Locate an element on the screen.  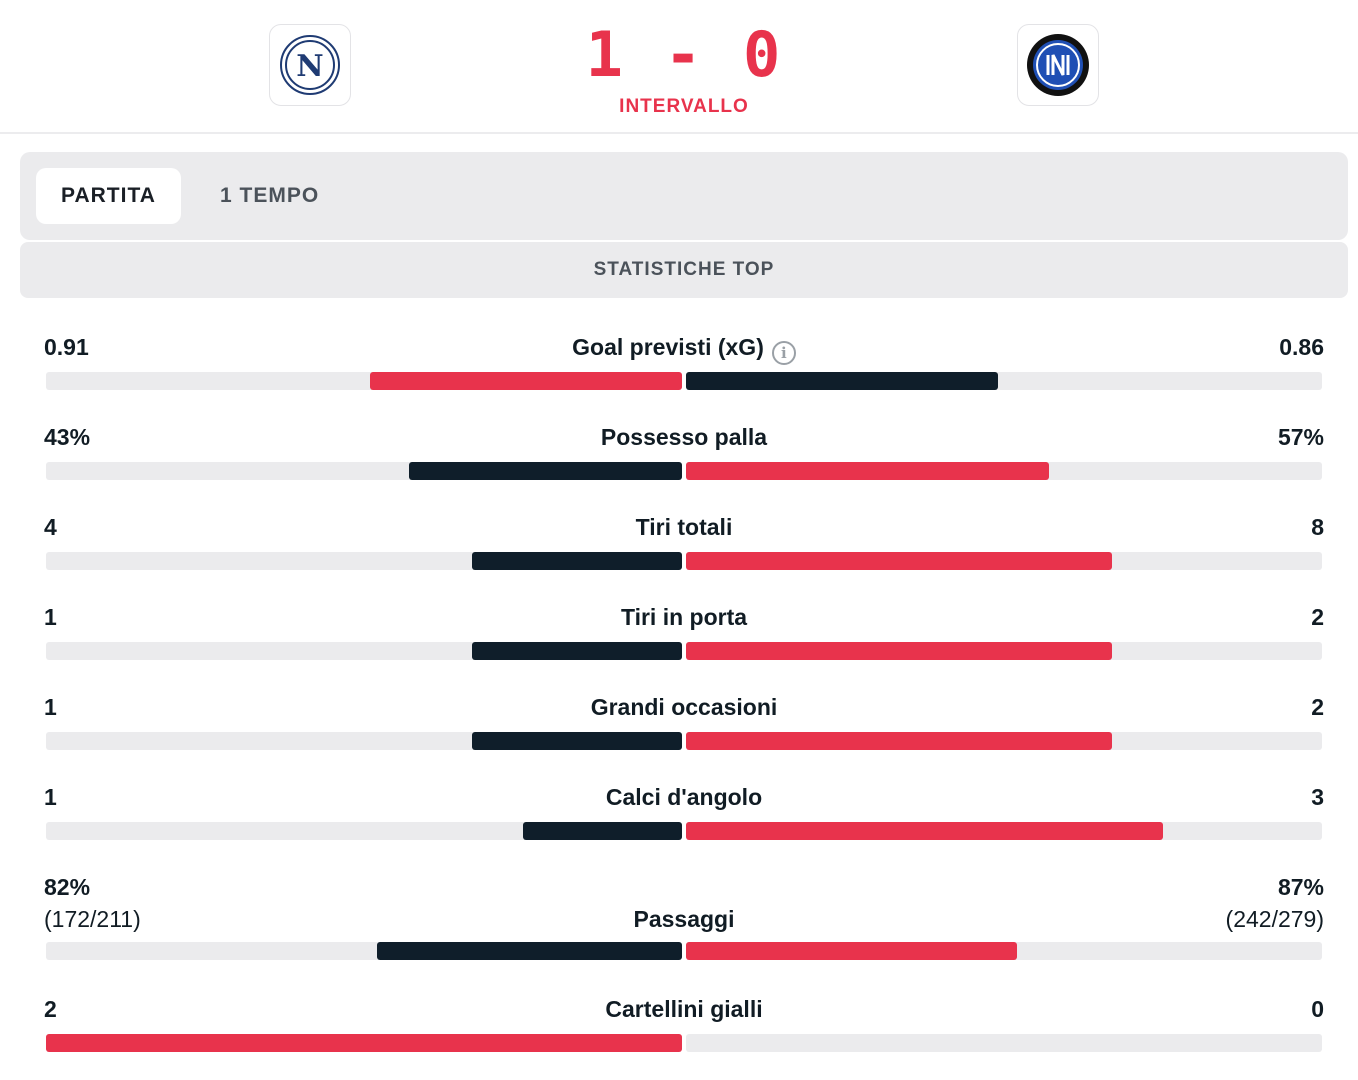
stat-label: Calci d'angolo is located at coordinates (684, 797).